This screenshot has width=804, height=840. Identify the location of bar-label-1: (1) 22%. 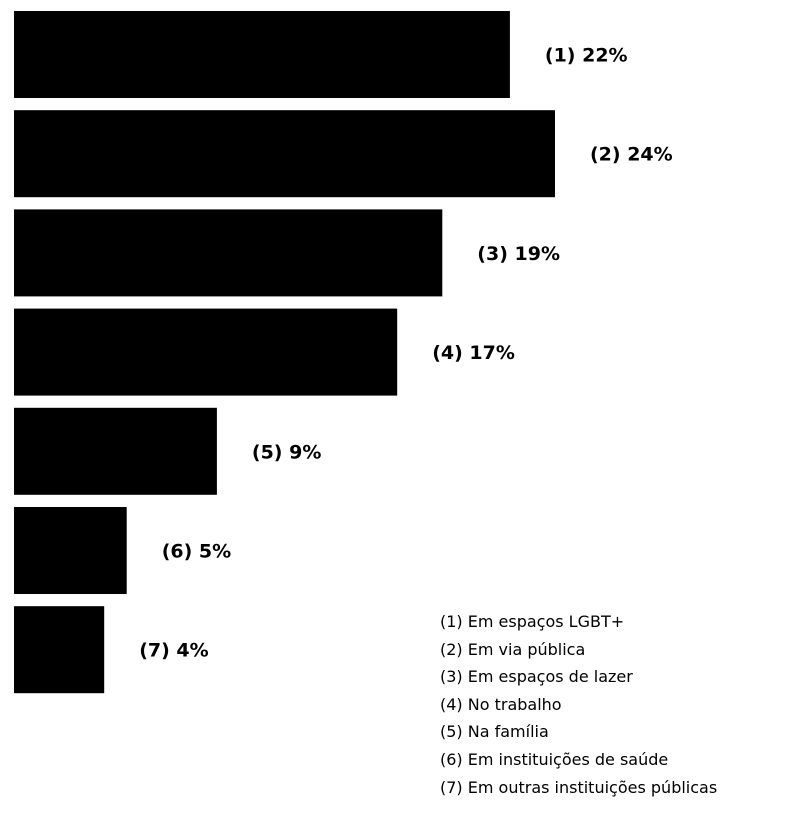
(586, 56).